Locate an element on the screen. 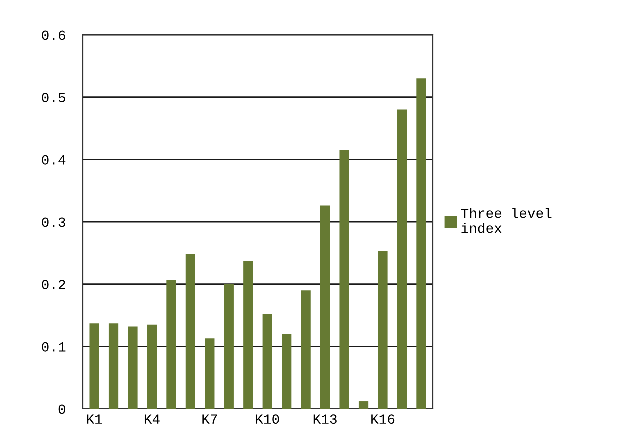 Image resolution: width=628 pixels, height=440 pixels. y-tick-label: 0.1 is located at coordinates (54, 347).